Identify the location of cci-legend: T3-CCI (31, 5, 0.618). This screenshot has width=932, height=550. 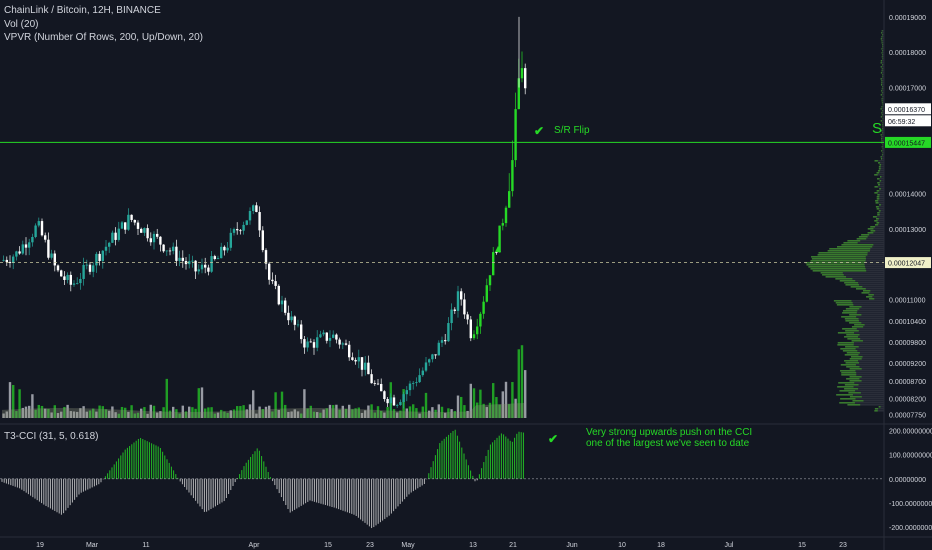
(51, 436).